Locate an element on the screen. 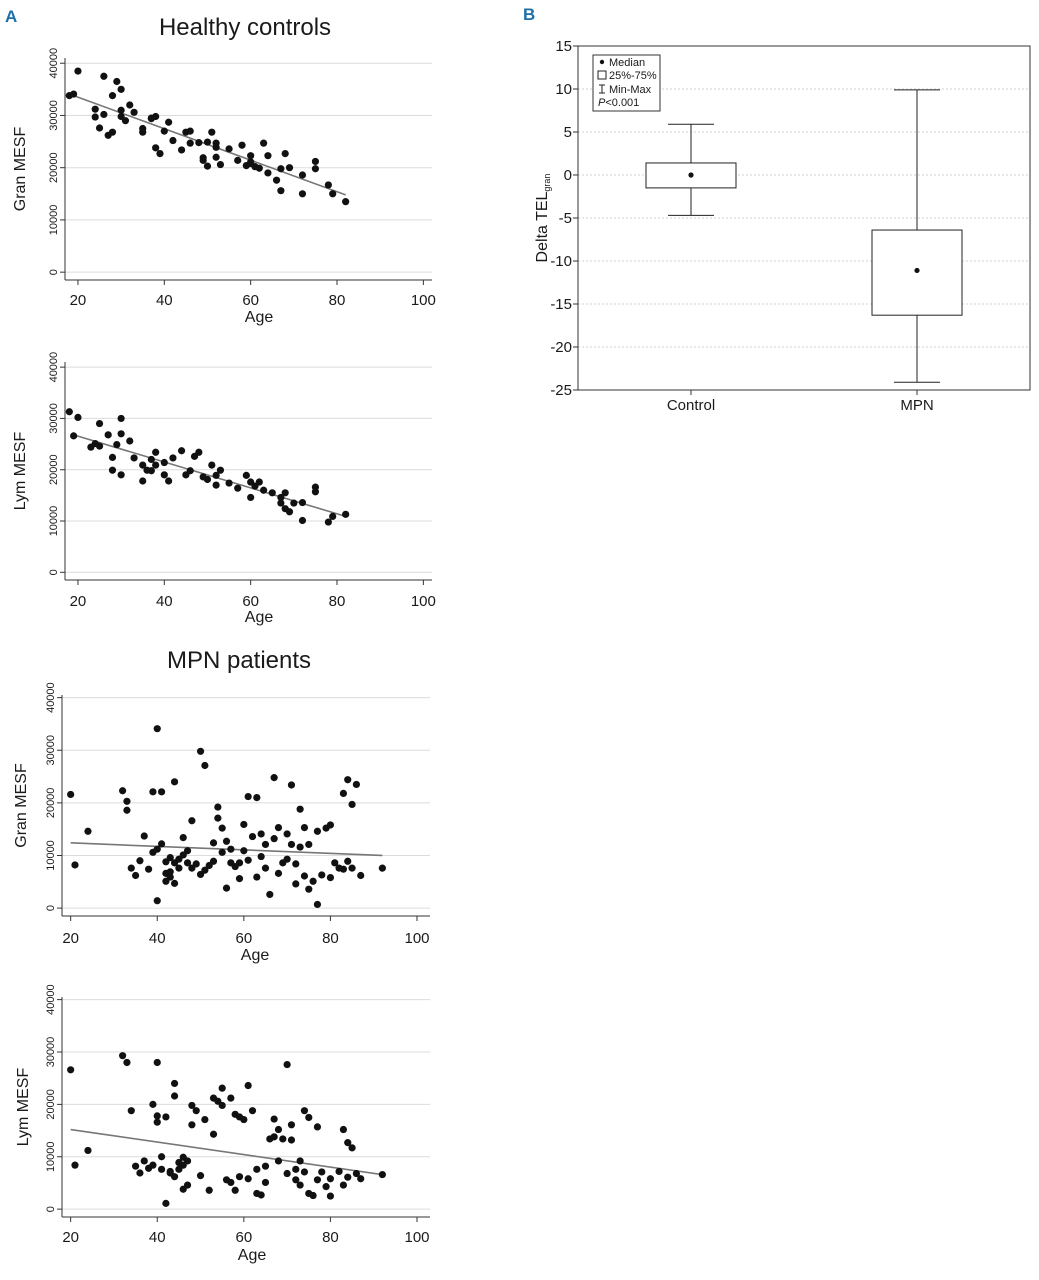 Image resolution: width=1039 pixels, height=1280 pixels. y-tick-label: 10000 is located at coordinates (54, 220).